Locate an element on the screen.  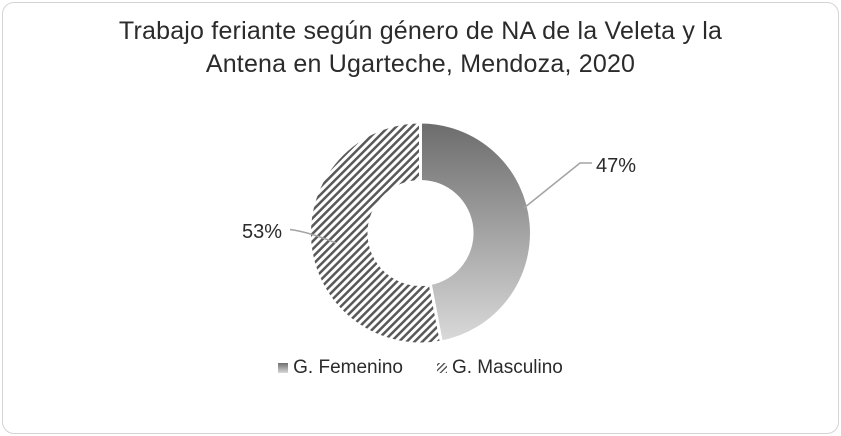
slice-g-masculino is located at coordinates (376, 233).